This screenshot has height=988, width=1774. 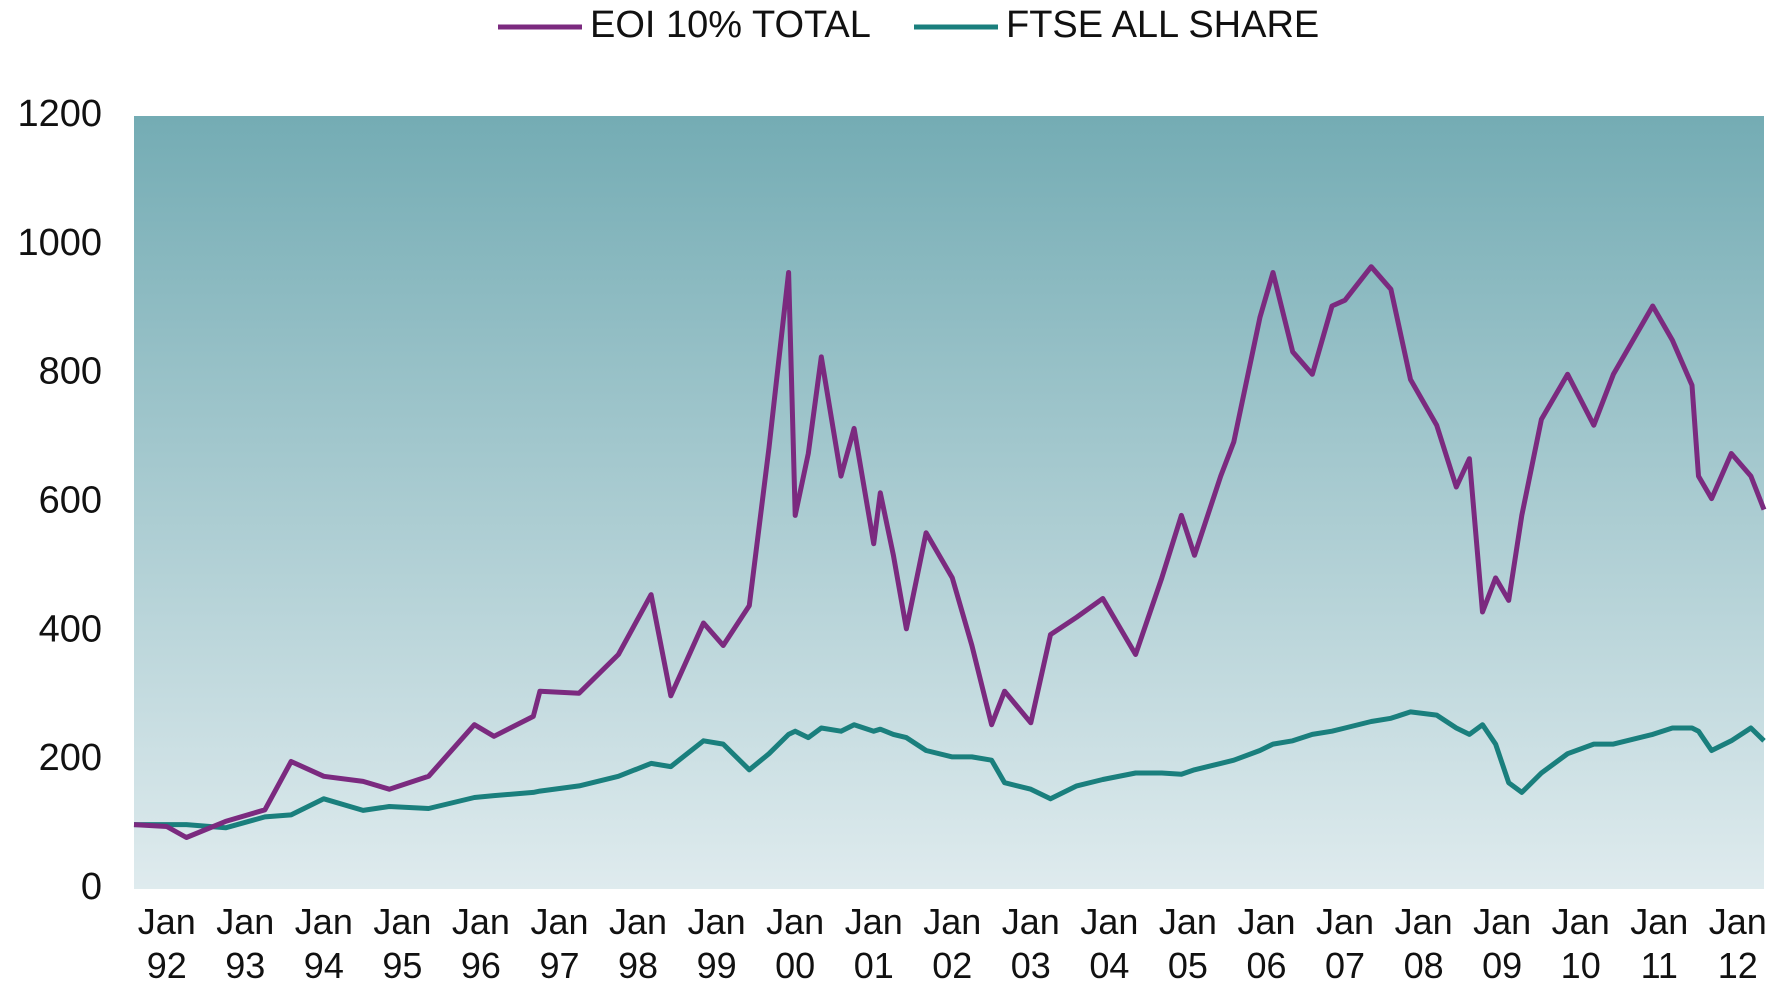 What do you see at coordinates (323, 943) in the screenshot?
I see `x-tick-label: Jan 94` at bounding box center [323, 943].